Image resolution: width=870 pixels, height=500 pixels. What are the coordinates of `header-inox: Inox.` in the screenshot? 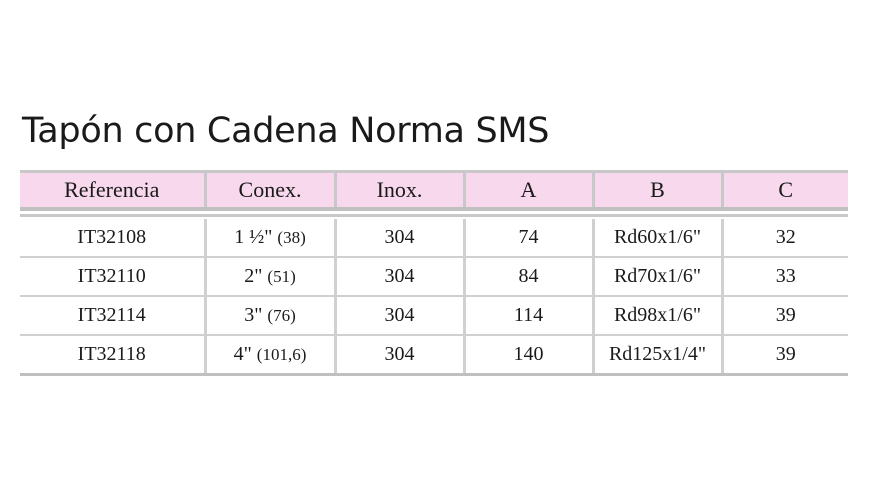 It's located at (398, 190).